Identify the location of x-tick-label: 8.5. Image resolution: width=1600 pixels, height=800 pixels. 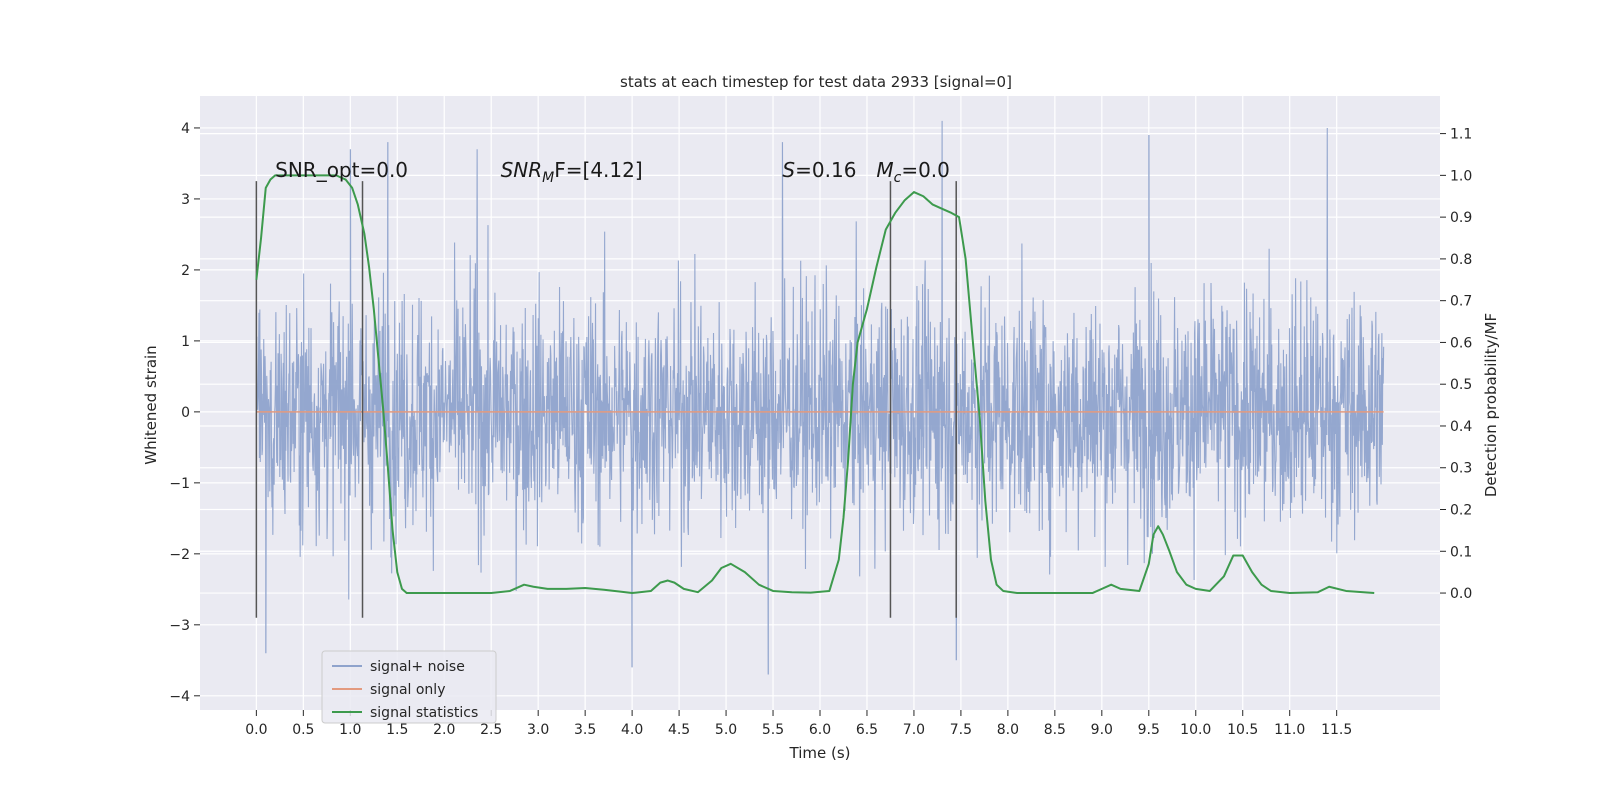
(1055, 730).